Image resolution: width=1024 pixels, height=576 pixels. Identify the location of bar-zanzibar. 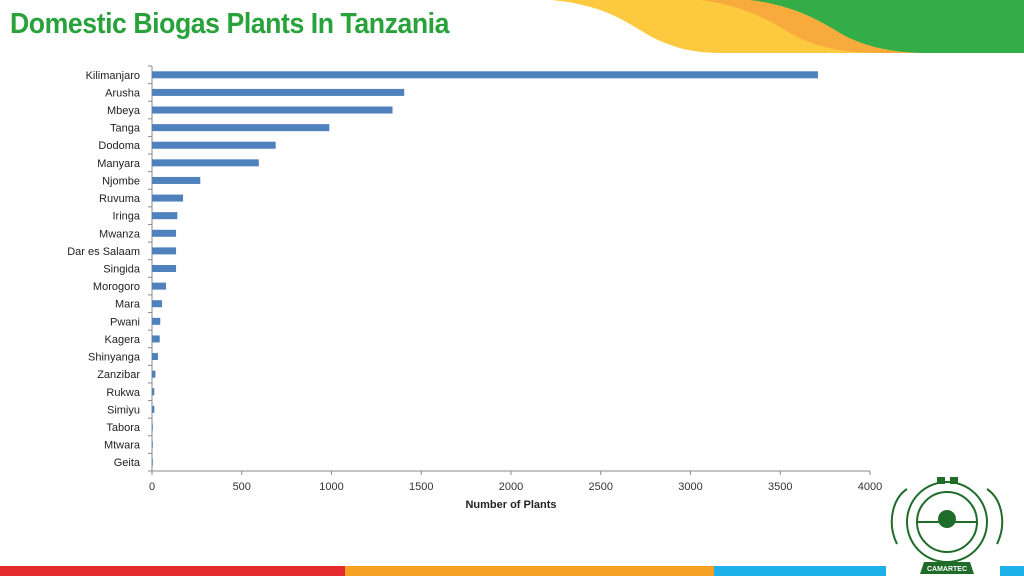
(154, 374).